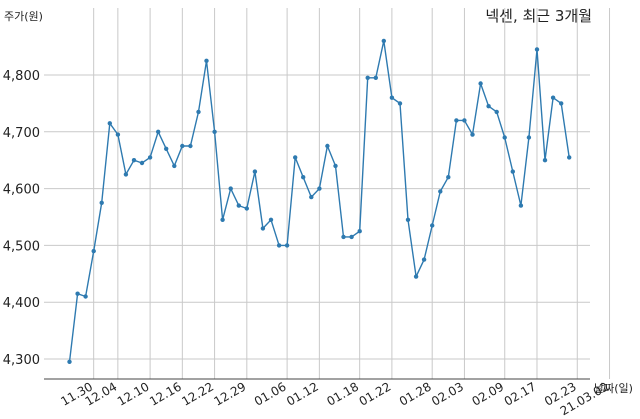  Describe the element at coordinates (21, 76) in the screenshot. I see `y-tick-label: 4,800` at that location.